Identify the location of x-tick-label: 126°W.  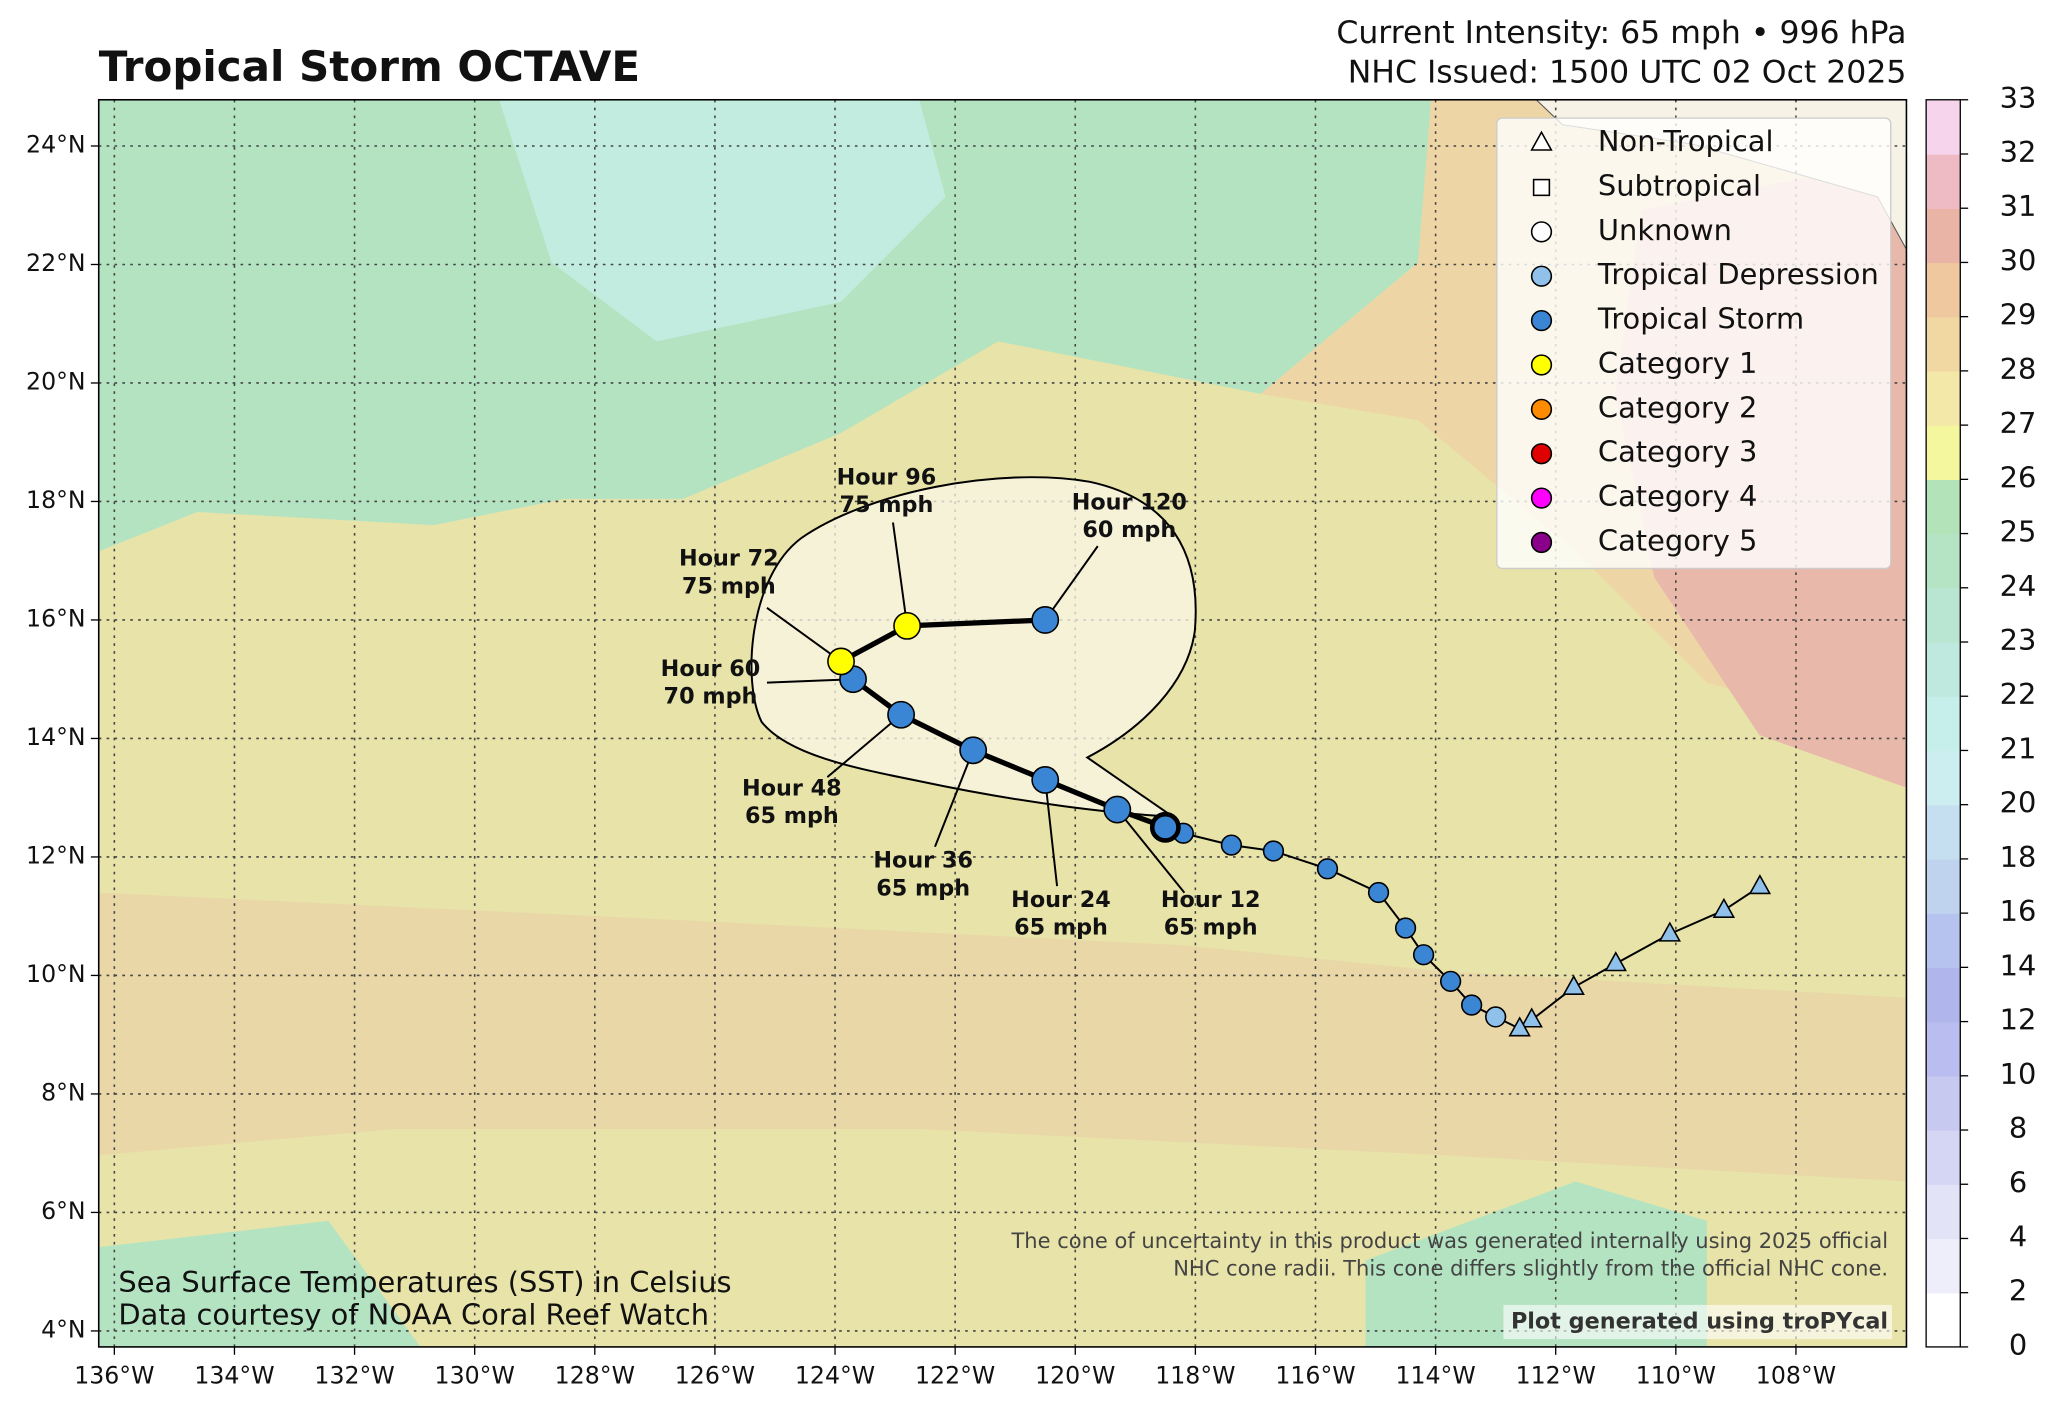
(715, 1376).